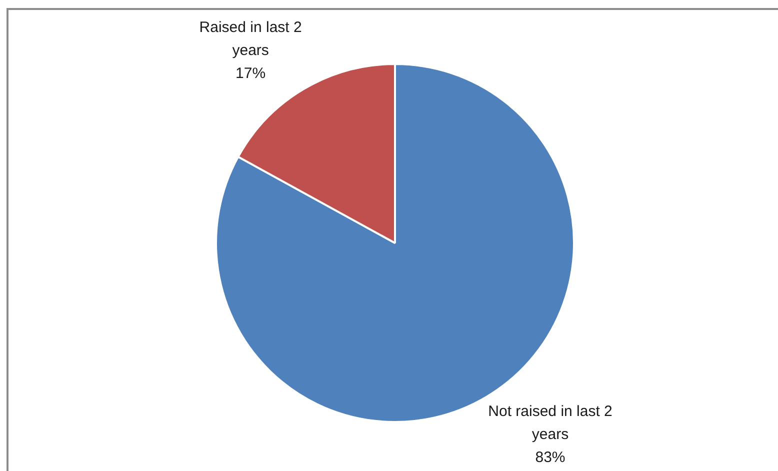 Image resolution: width=778 pixels, height=471 pixels. What do you see at coordinates (550, 457) in the screenshot?
I see `data-label: 83%` at bounding box center [550, 457].